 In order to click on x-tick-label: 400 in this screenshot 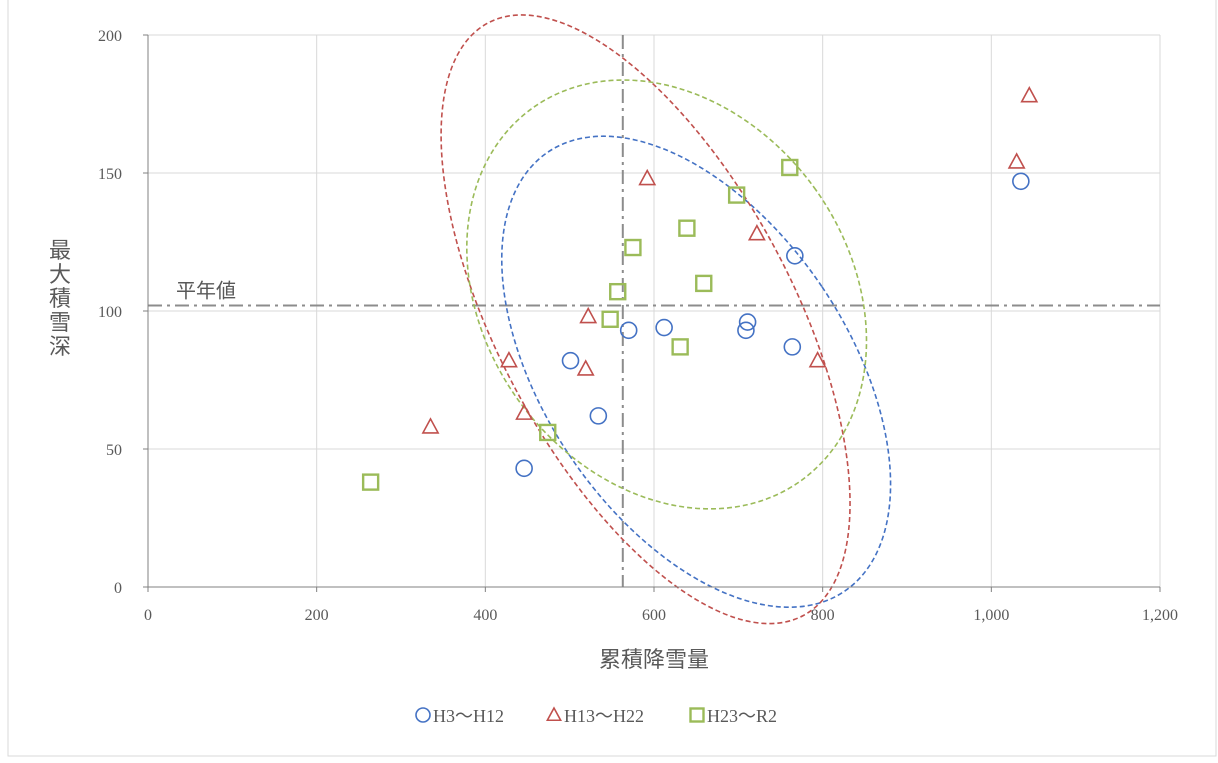, I will do `click(485, 615)`.